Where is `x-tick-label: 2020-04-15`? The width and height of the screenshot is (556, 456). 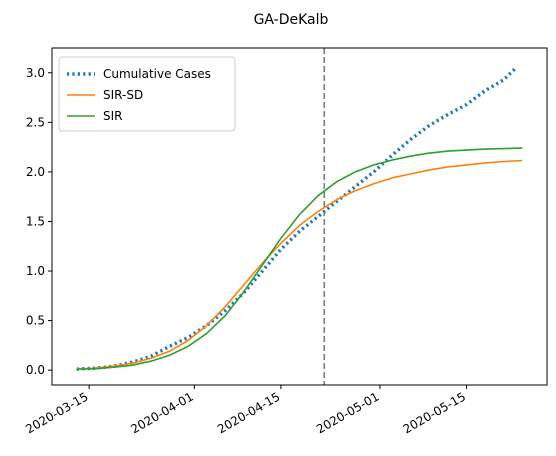 x-tick-label: 2020-04-15 is located at coordinates (248, 412).